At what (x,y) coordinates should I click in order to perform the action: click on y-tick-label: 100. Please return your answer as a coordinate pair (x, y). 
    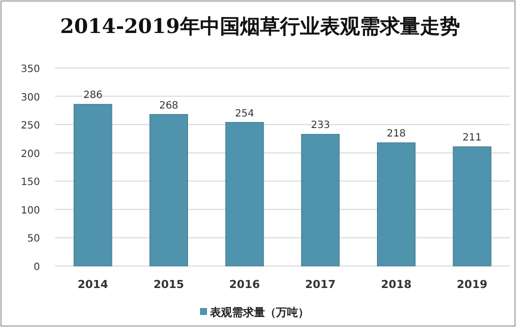
    Looking at the image, I should click on (30, 210).